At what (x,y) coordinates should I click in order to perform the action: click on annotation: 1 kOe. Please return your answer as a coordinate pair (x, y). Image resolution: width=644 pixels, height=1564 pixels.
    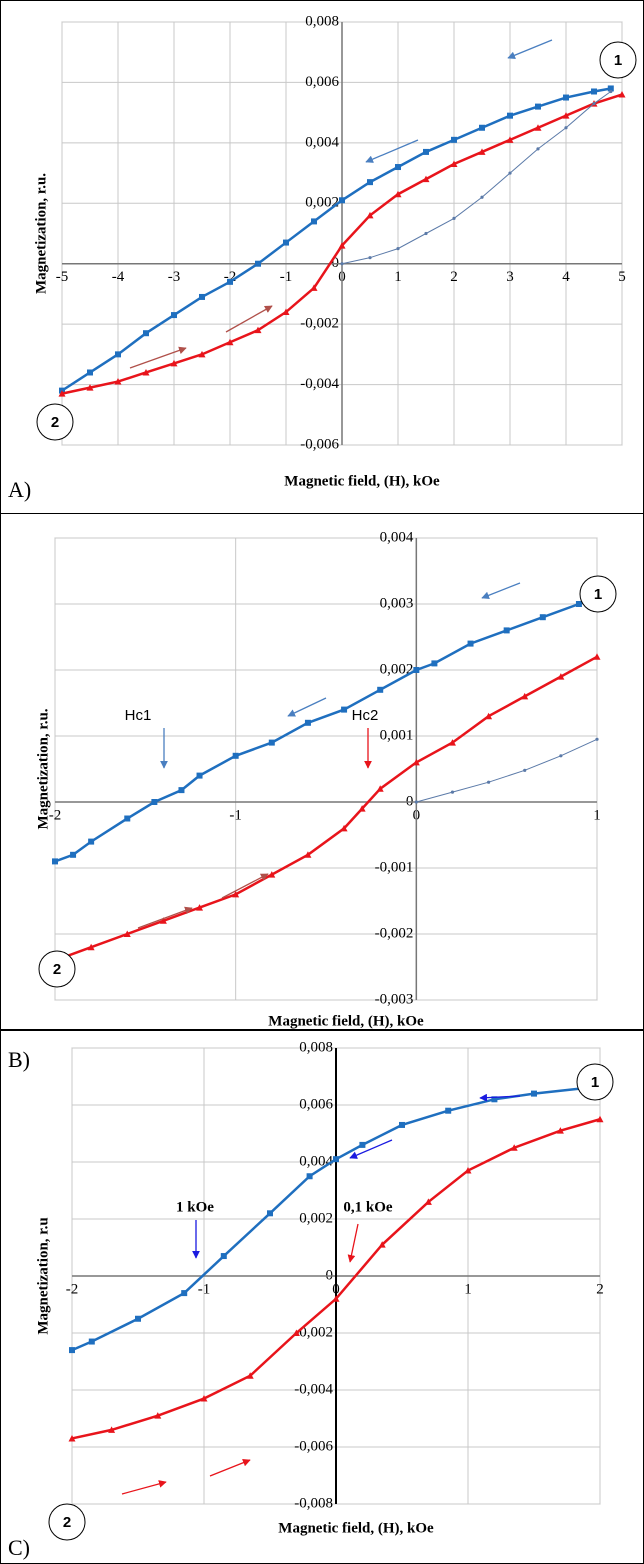
    Looking at the image, I should click on (195, 1207).